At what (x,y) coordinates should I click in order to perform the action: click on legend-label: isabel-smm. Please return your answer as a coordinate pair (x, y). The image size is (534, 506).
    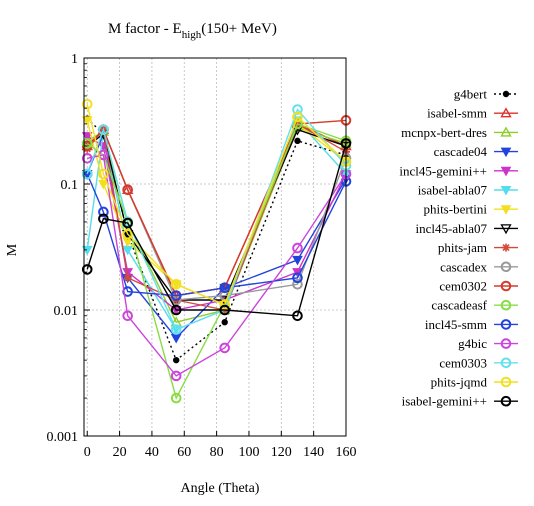
    Looking at the image, I should click on (457, 113).